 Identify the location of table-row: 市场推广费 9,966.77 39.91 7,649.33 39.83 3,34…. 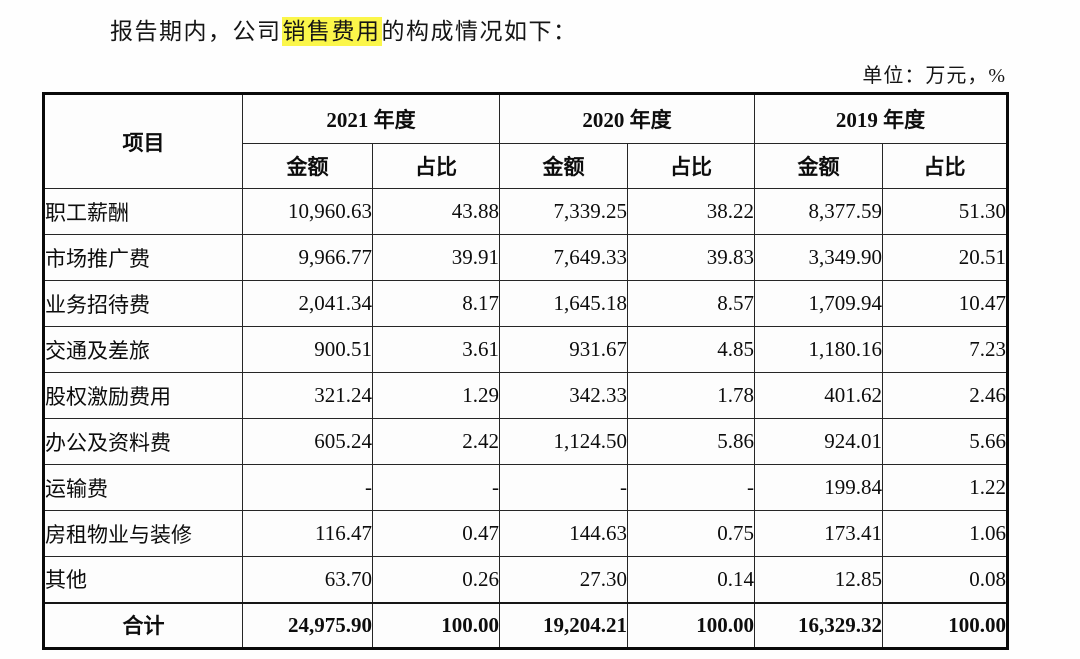
(525, 257).